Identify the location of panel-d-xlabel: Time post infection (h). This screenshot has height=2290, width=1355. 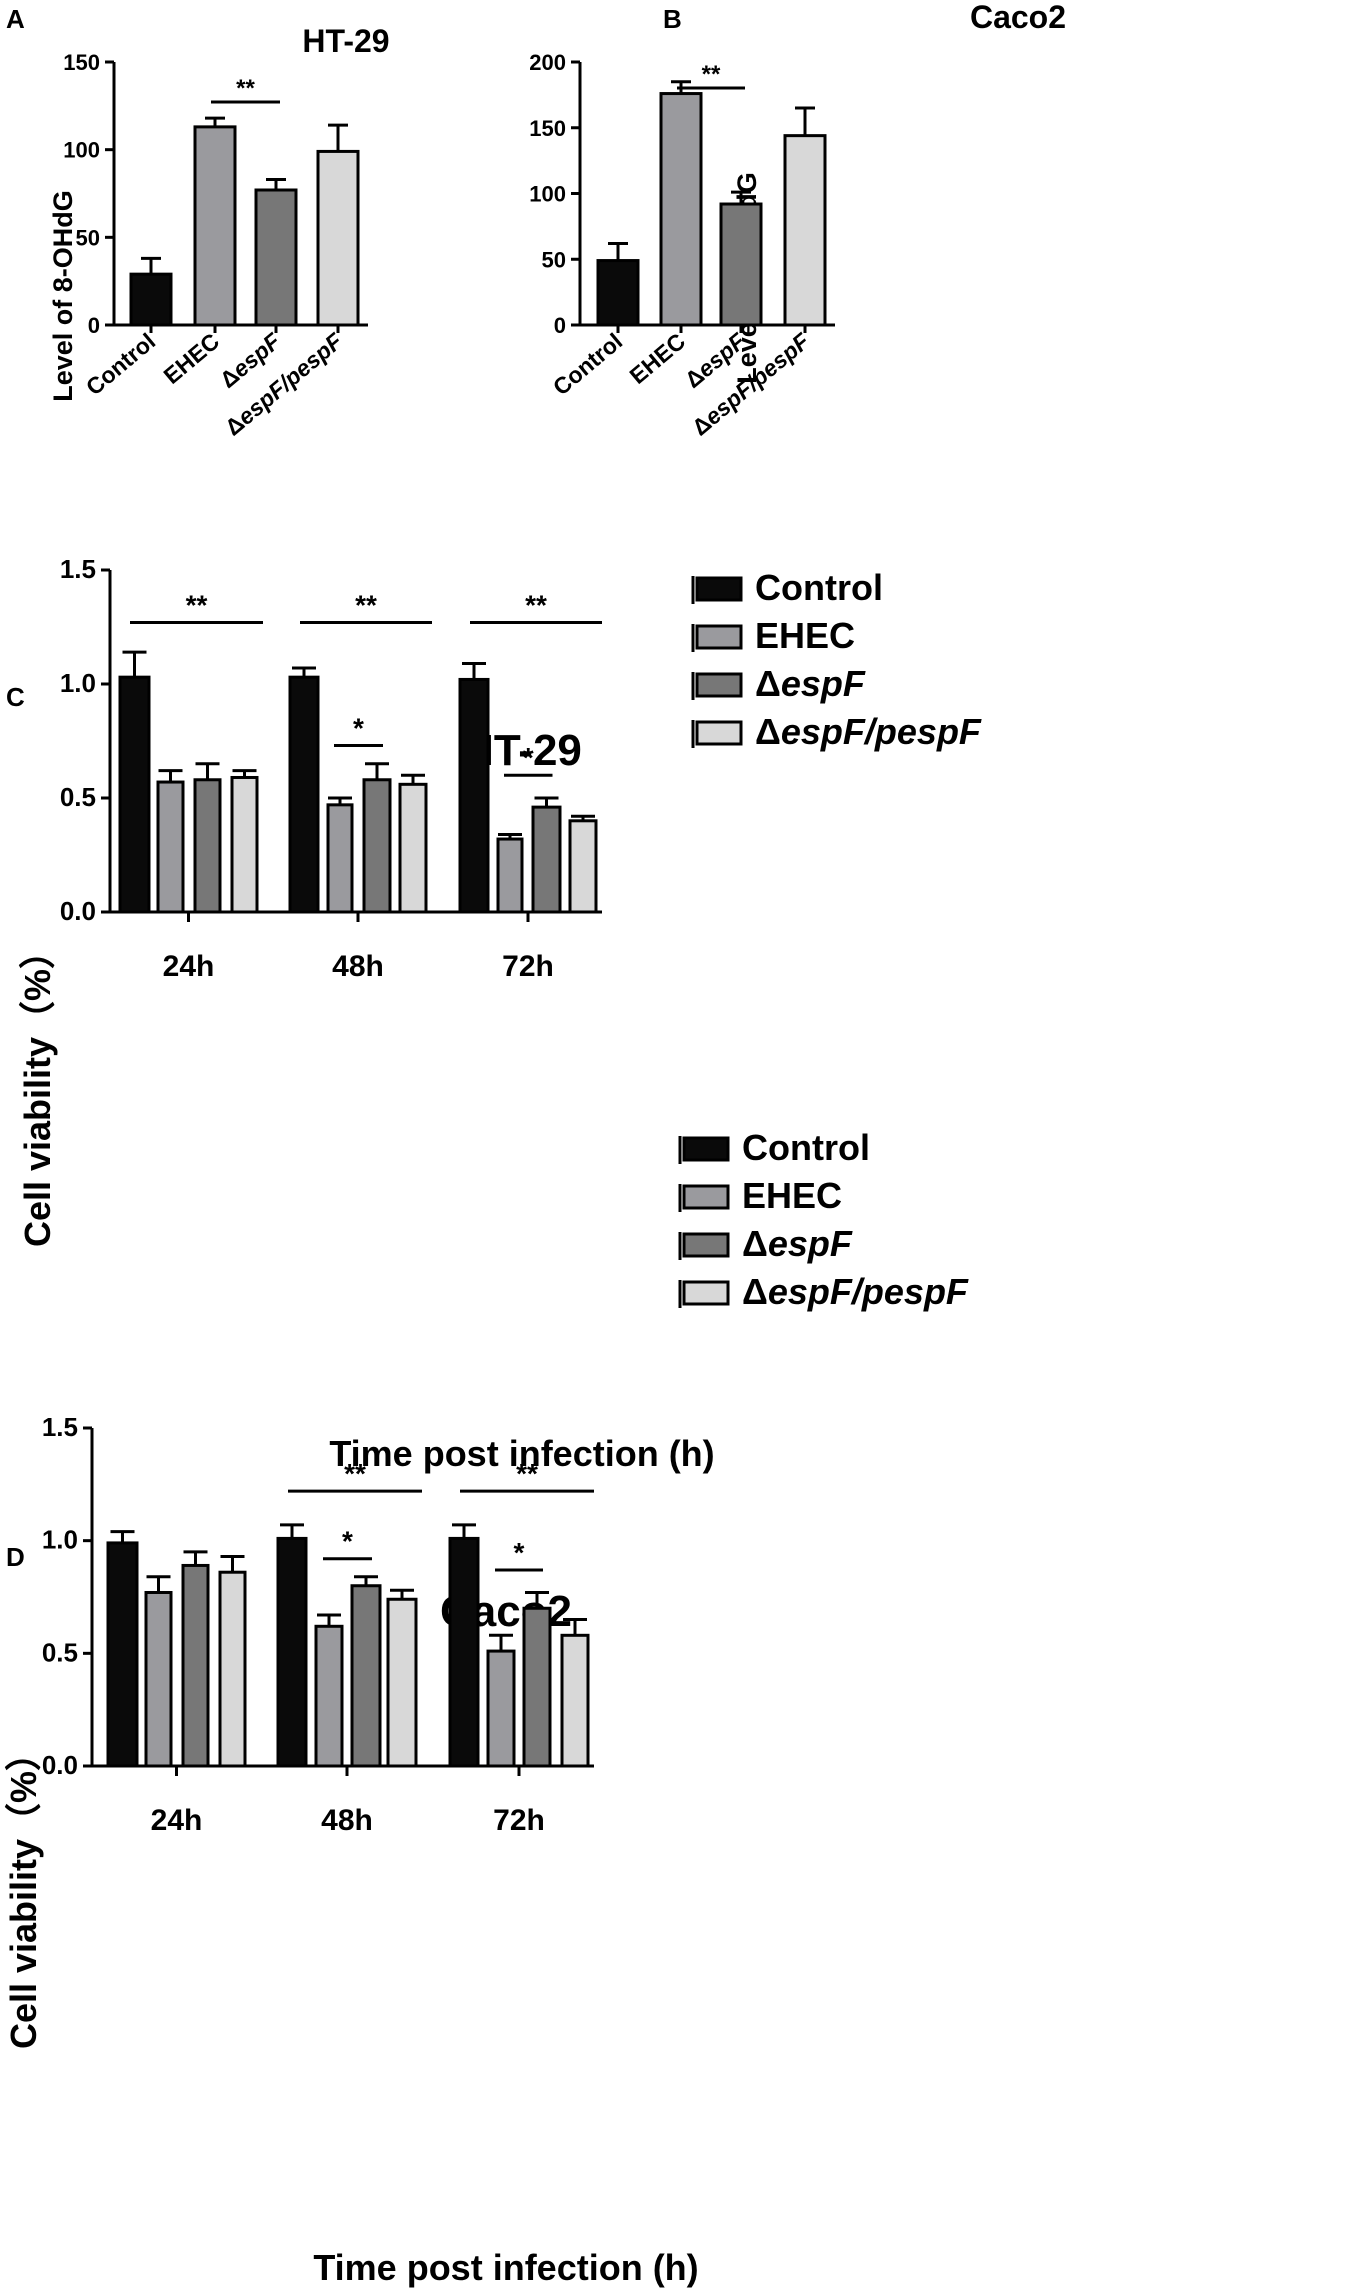
(505, 2267).